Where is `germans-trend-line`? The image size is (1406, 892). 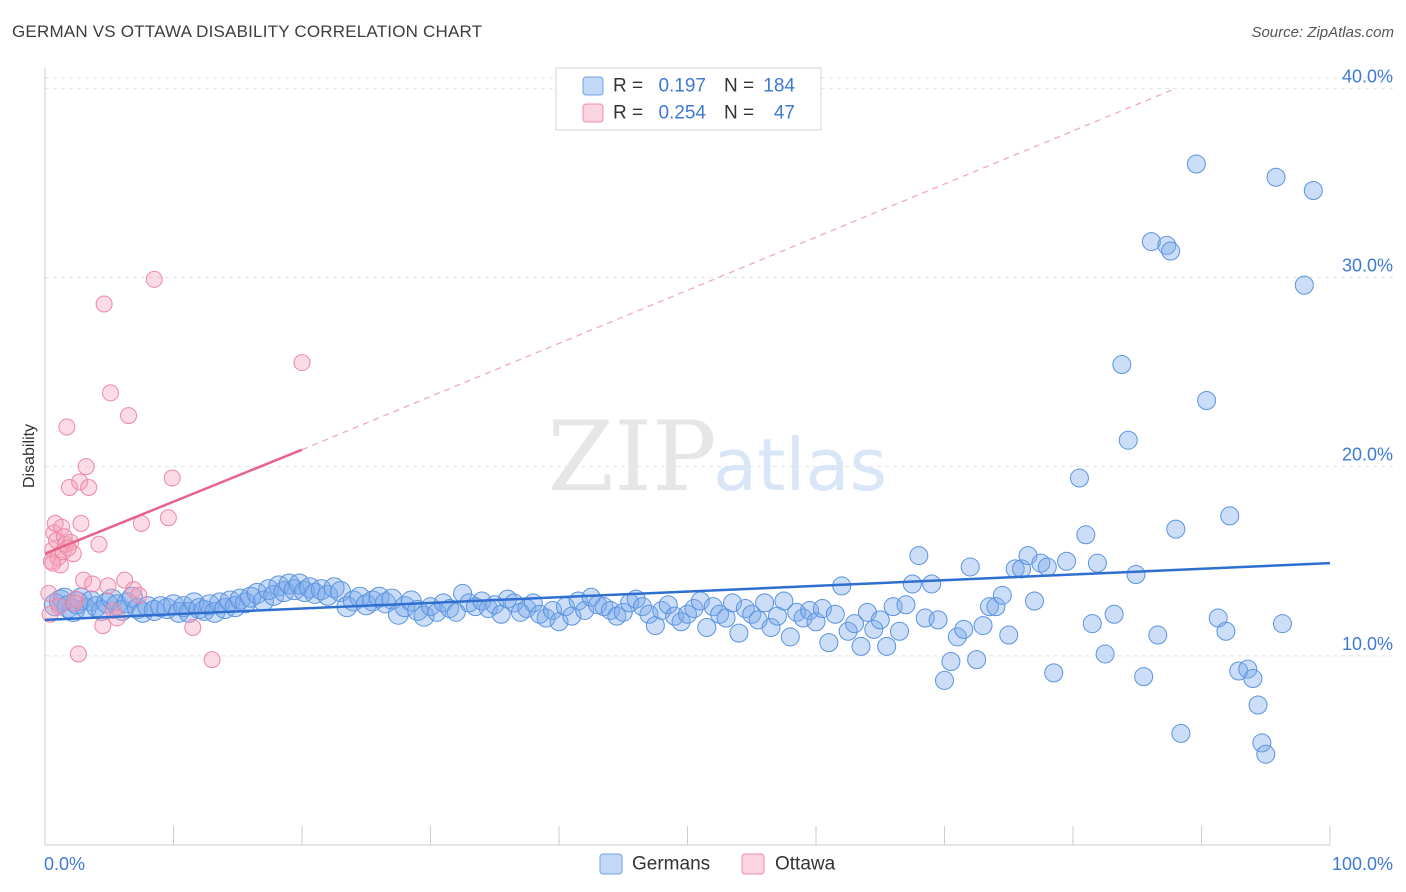
germans-trend-line is located at coordinates (687, 591).